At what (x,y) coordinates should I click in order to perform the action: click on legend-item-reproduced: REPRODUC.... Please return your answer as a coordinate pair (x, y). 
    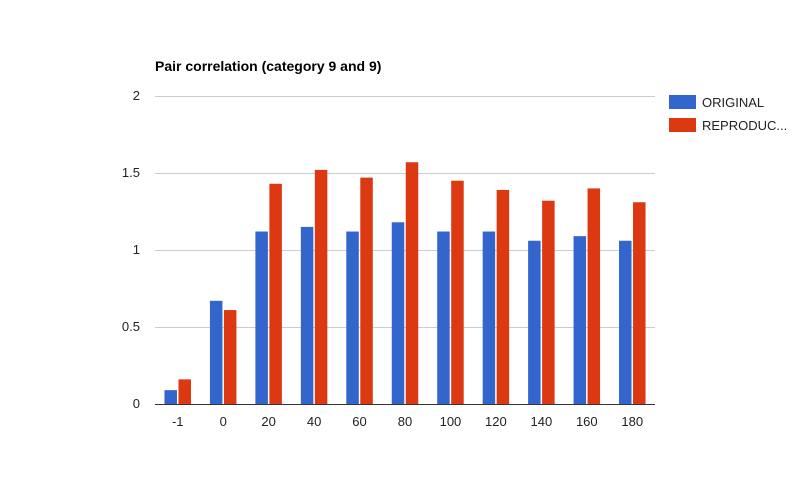
    Looking at the image, I should click on (728, 125).